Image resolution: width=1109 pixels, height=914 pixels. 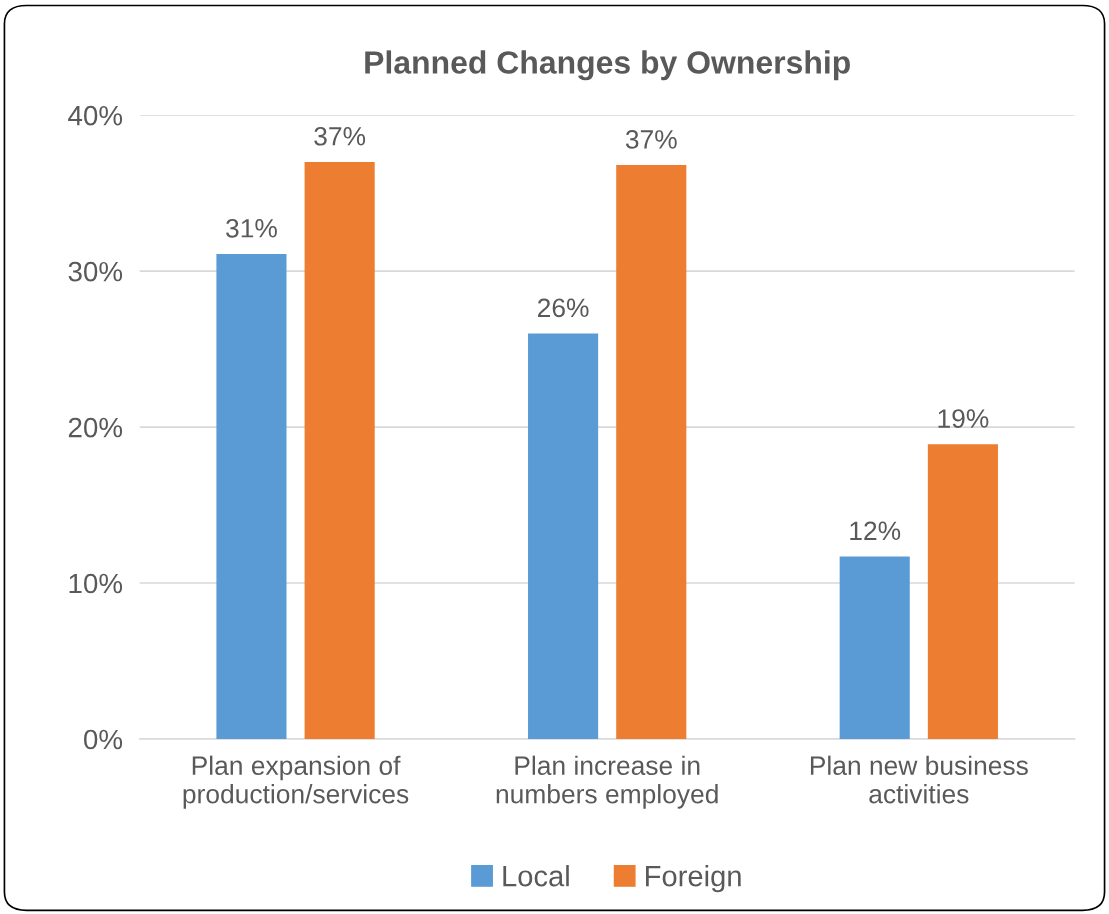 What do you see at coordinates (103, 739) in the screenshot?
I see `y-tick-label: 0%` at bounding box center [103, 739].